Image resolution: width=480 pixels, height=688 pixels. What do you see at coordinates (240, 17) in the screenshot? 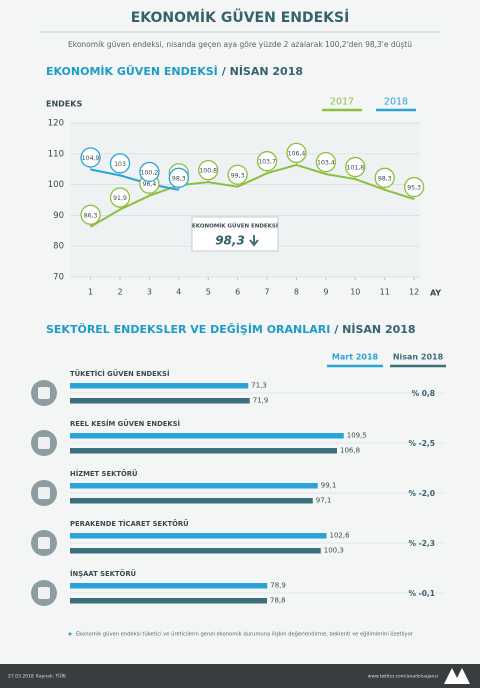
I see `page-title: EKONOMİK GÜVEN ENDEKSİ` at bounding box center [240, 17].